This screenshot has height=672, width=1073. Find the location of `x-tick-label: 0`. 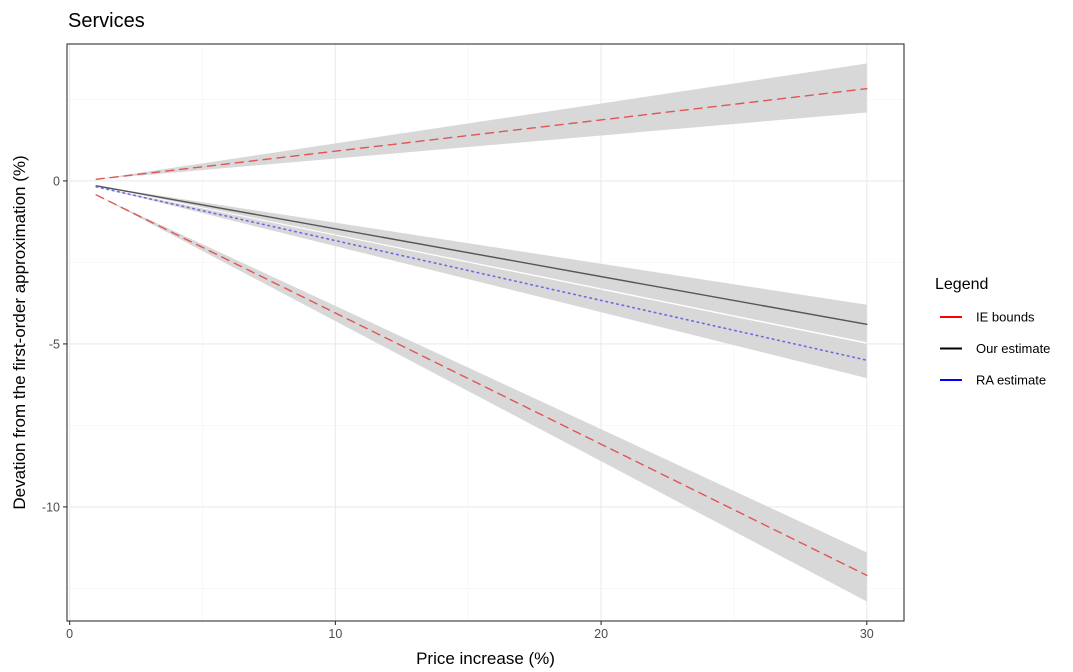

x-tick-label: 0 is located at coordinates (69, 634).